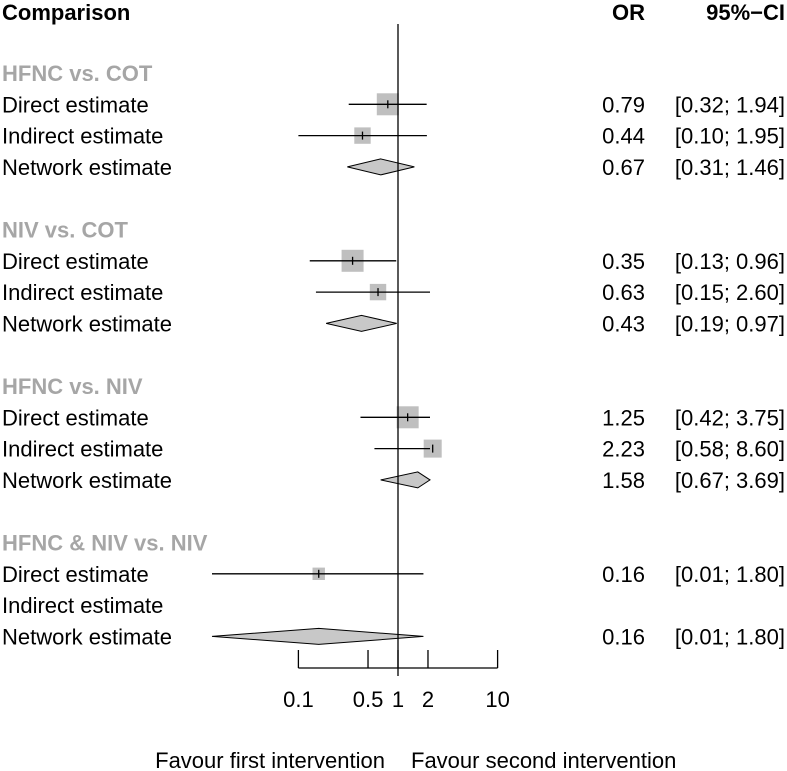 The width and height of the screenshot is (787, 771). I want to click on ci-value: [0.32; 1.94], so click(730, 104).